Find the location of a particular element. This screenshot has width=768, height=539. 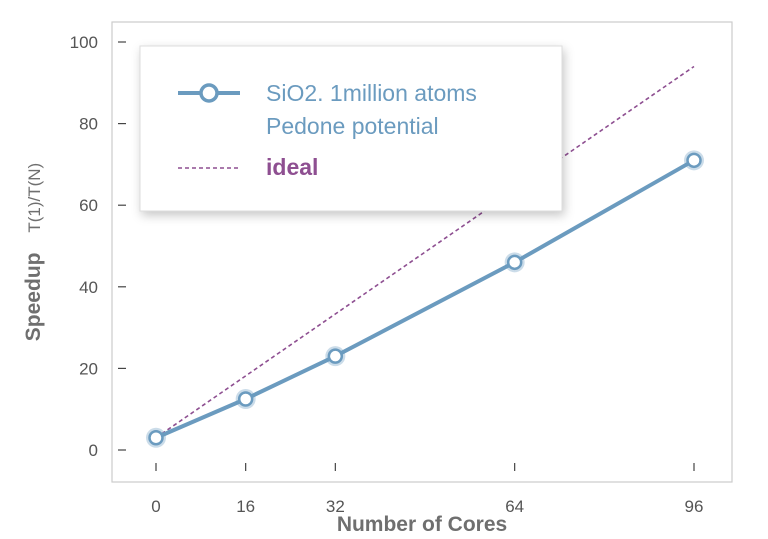

y-axis-title-sub: T(1)/T(N) is located at coordinates (34, 198).